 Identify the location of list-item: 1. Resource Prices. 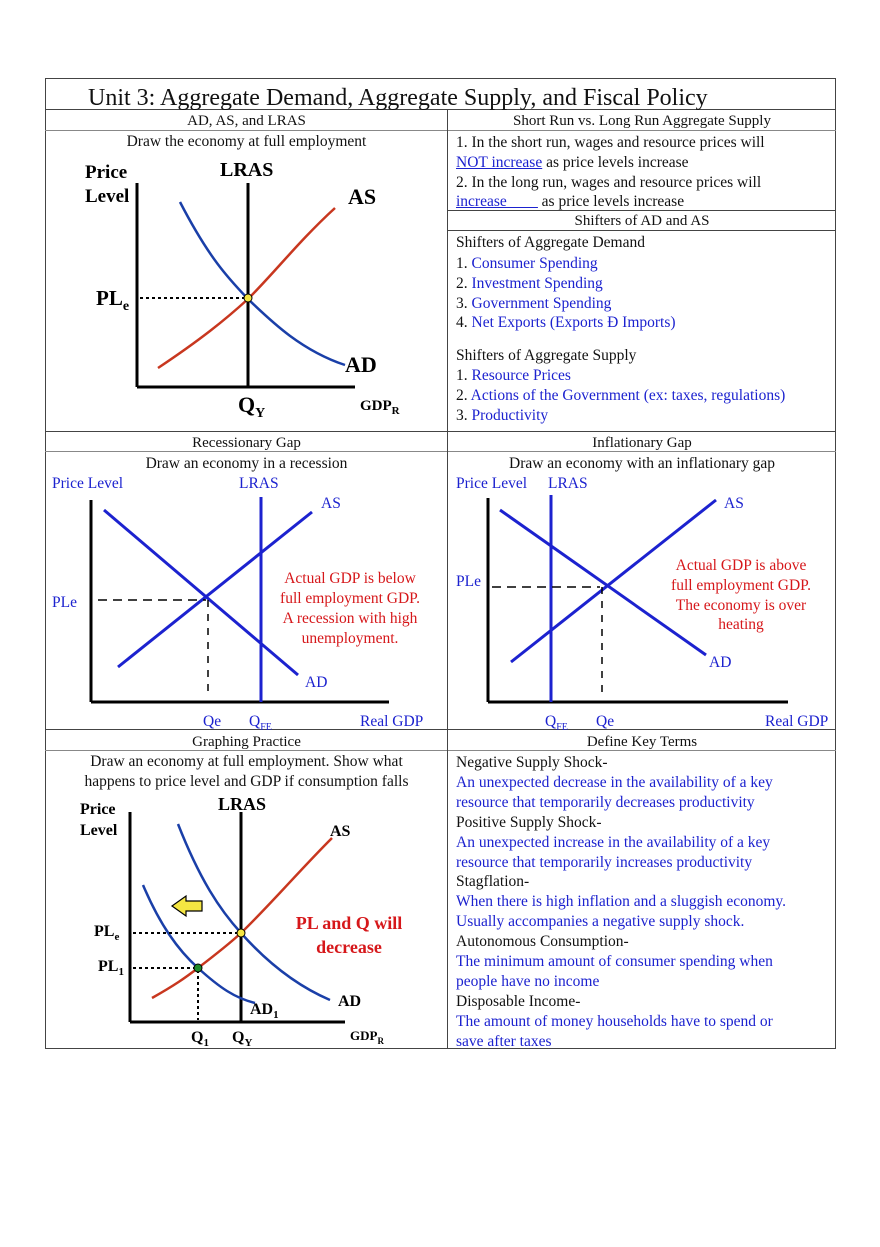
(513, 376).